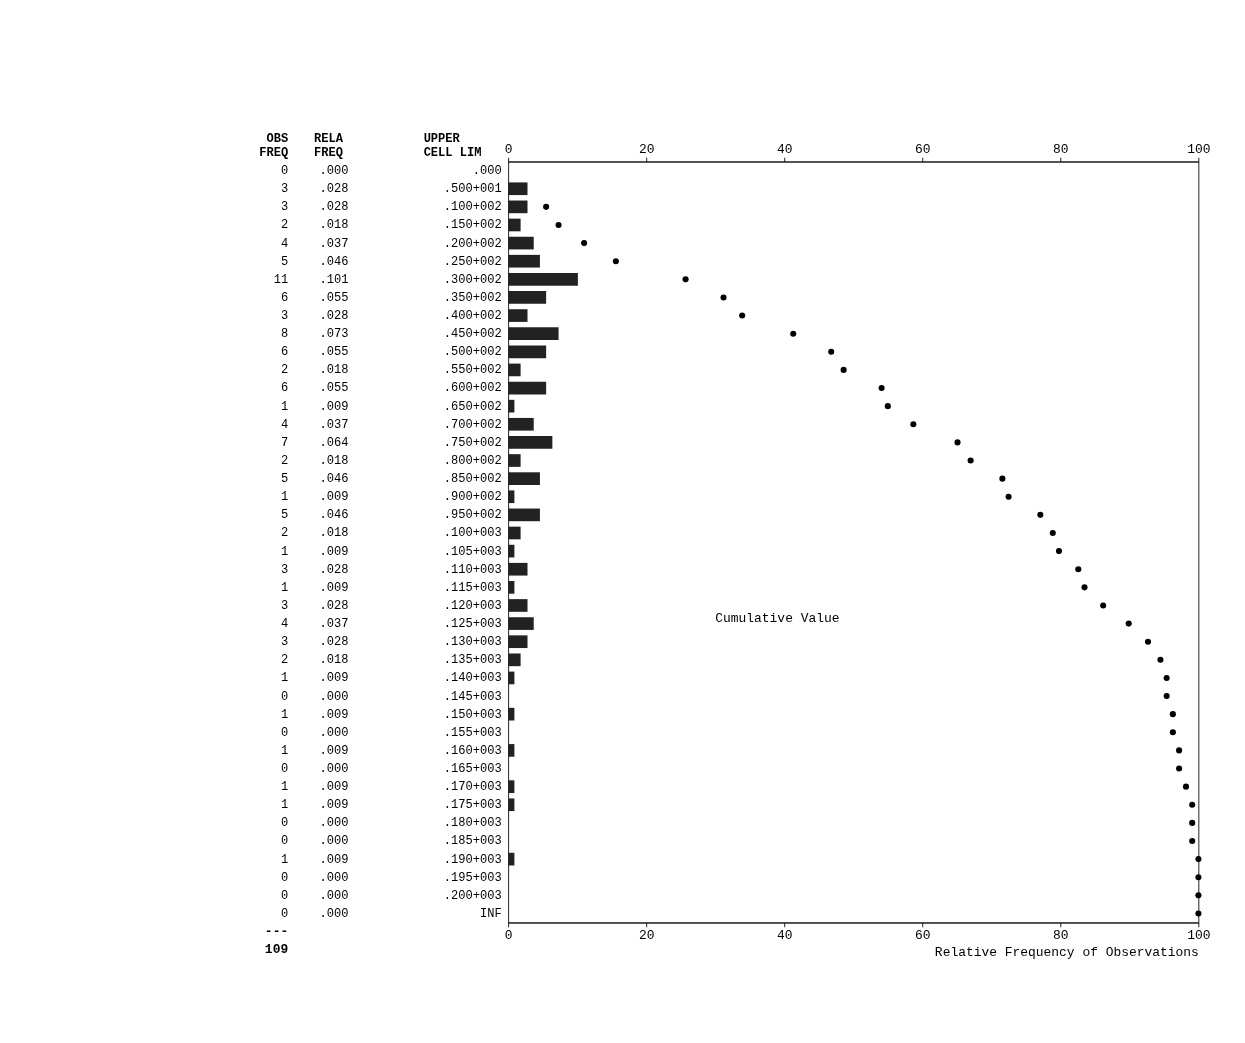 This screenshot has height=1043, width=1245. Describe the element at coordinates (472, 352) in the screenshot. I see `y-tick-label: .500+002` at that location.